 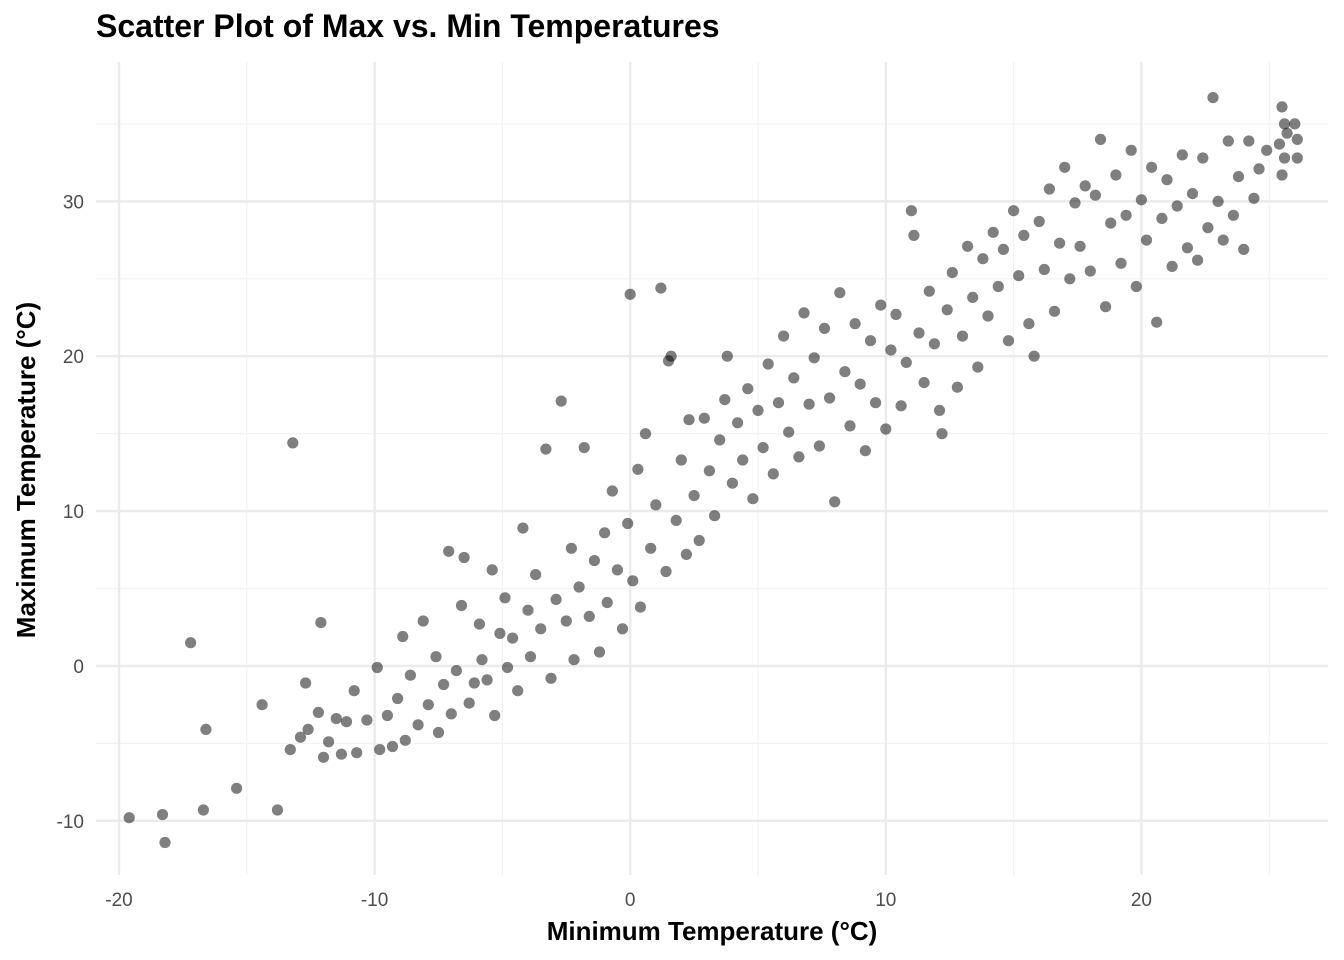 I want to click on x-tick-label: 0, so click(x=630, y=900).